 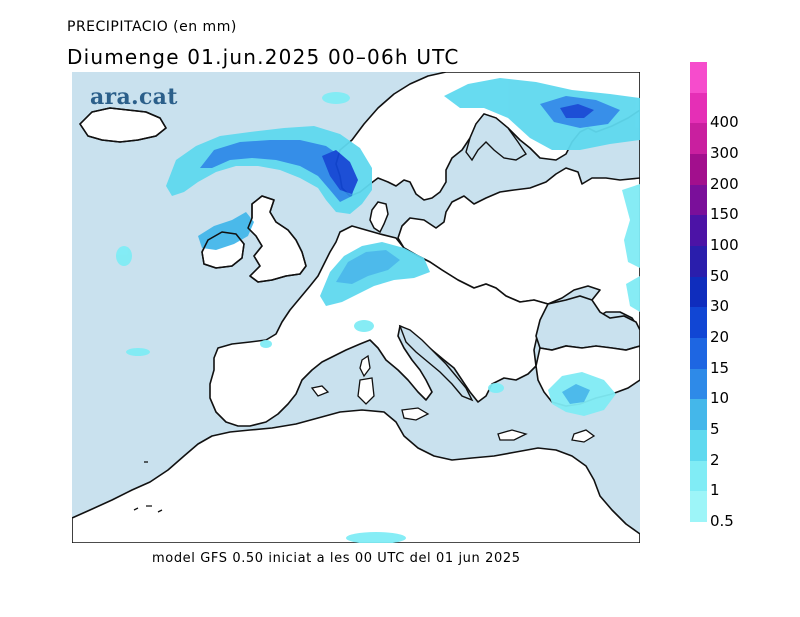 I want to click on precip-area-north-scandinavia, so click(x=542, y=114).